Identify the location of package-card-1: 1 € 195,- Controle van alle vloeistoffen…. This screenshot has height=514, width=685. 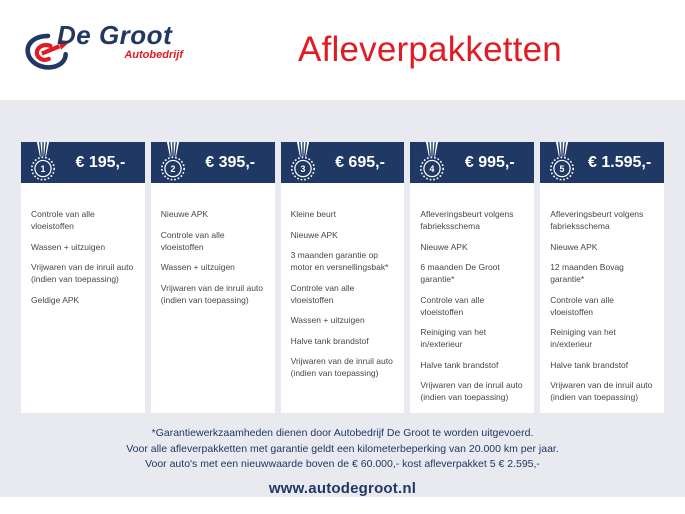
(83, 277).